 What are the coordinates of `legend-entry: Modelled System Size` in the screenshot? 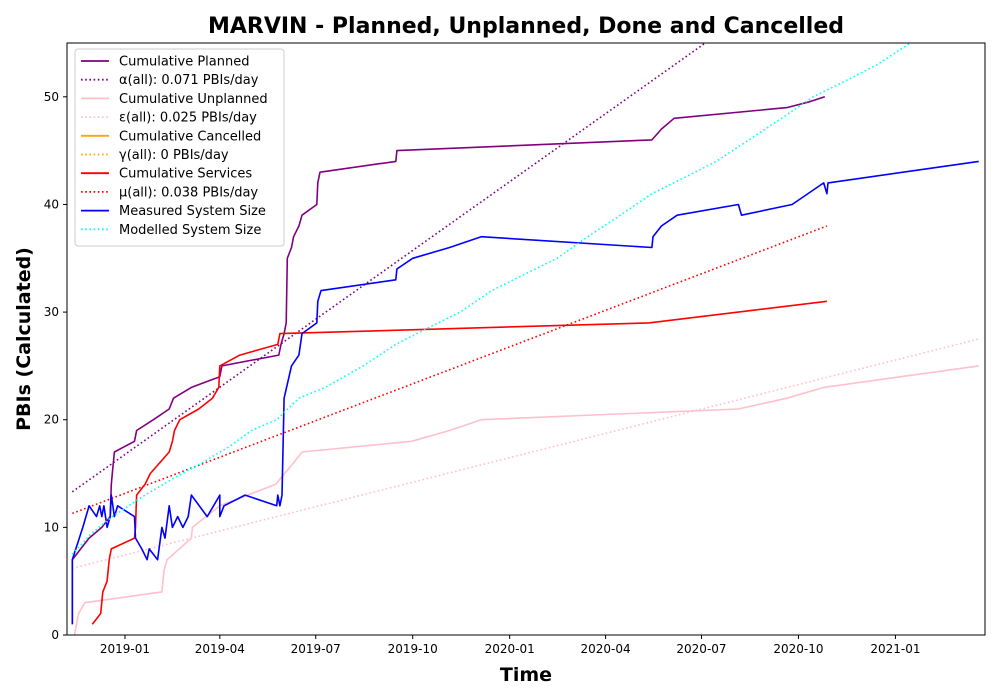 It's located at (190, 230).